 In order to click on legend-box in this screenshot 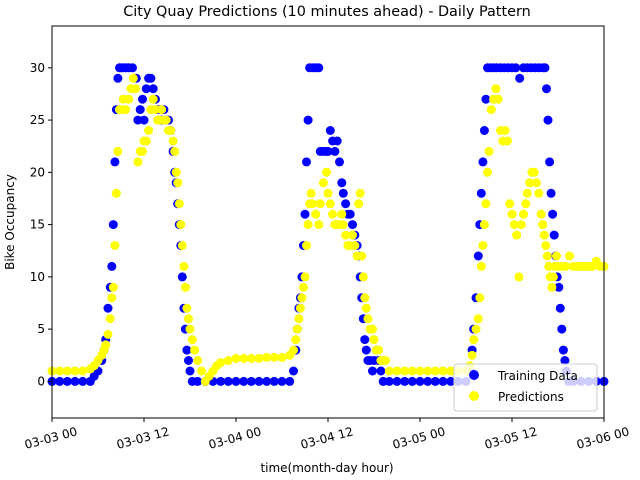, I will do `click(525, 387)`.